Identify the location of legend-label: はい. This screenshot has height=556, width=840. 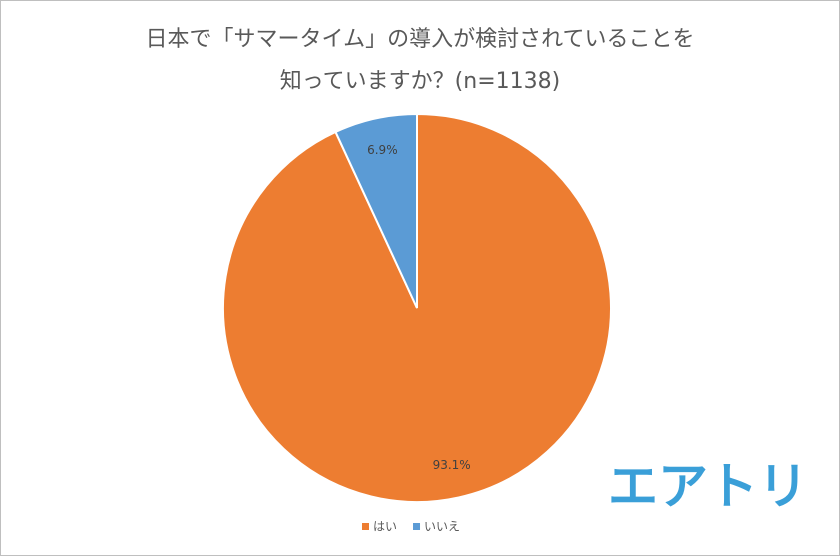
(385, 527).